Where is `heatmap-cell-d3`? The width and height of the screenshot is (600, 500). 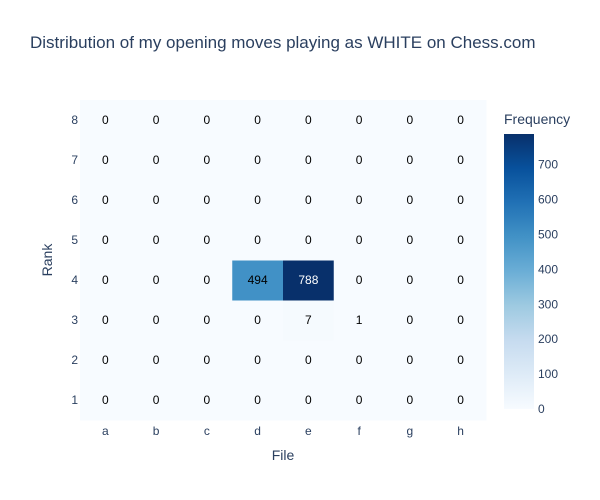 heatmap-cell-d3 is located at coordinates (258, 320).